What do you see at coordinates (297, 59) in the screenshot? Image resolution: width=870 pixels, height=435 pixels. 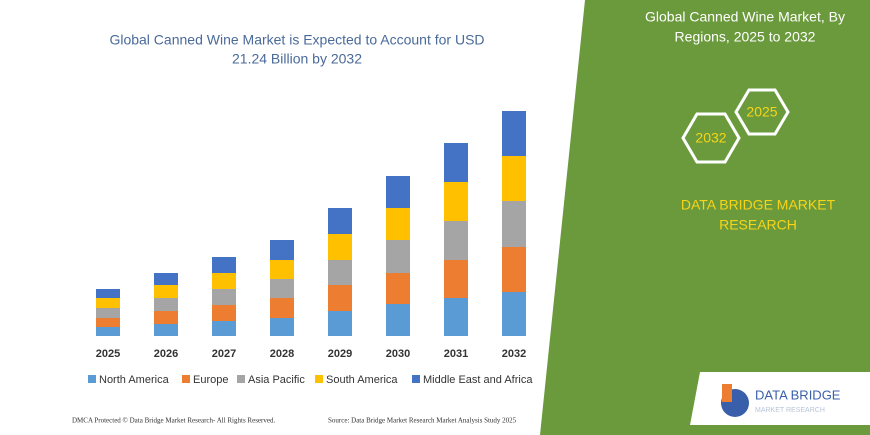 I see `chart-title: 21.24 Billion by 2032` at bounding box center [297, 59].